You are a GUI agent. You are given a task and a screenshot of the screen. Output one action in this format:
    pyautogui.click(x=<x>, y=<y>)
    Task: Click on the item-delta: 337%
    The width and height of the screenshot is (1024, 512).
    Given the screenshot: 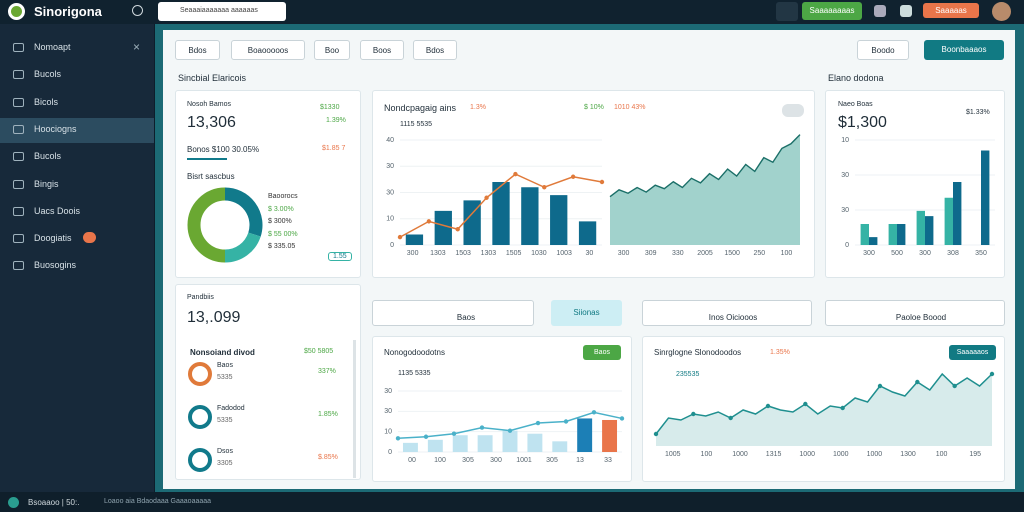 What is the action you would take?
    pyautogui.click(x=327, y=371)
    